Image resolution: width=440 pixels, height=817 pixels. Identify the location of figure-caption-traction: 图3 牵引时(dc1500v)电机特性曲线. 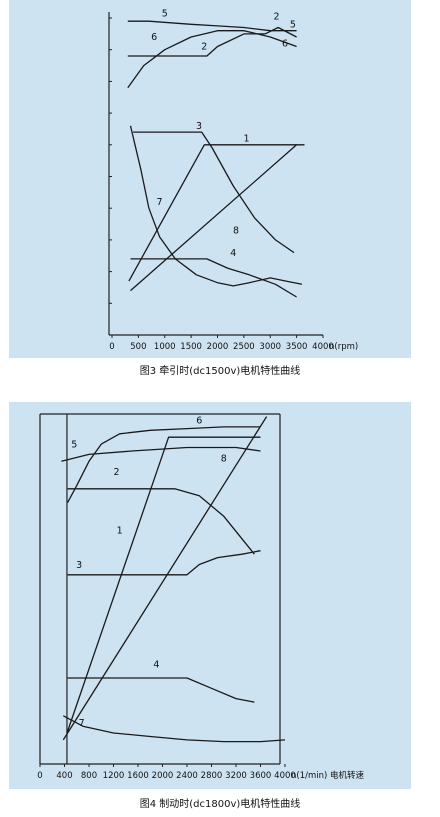
(220, 371).